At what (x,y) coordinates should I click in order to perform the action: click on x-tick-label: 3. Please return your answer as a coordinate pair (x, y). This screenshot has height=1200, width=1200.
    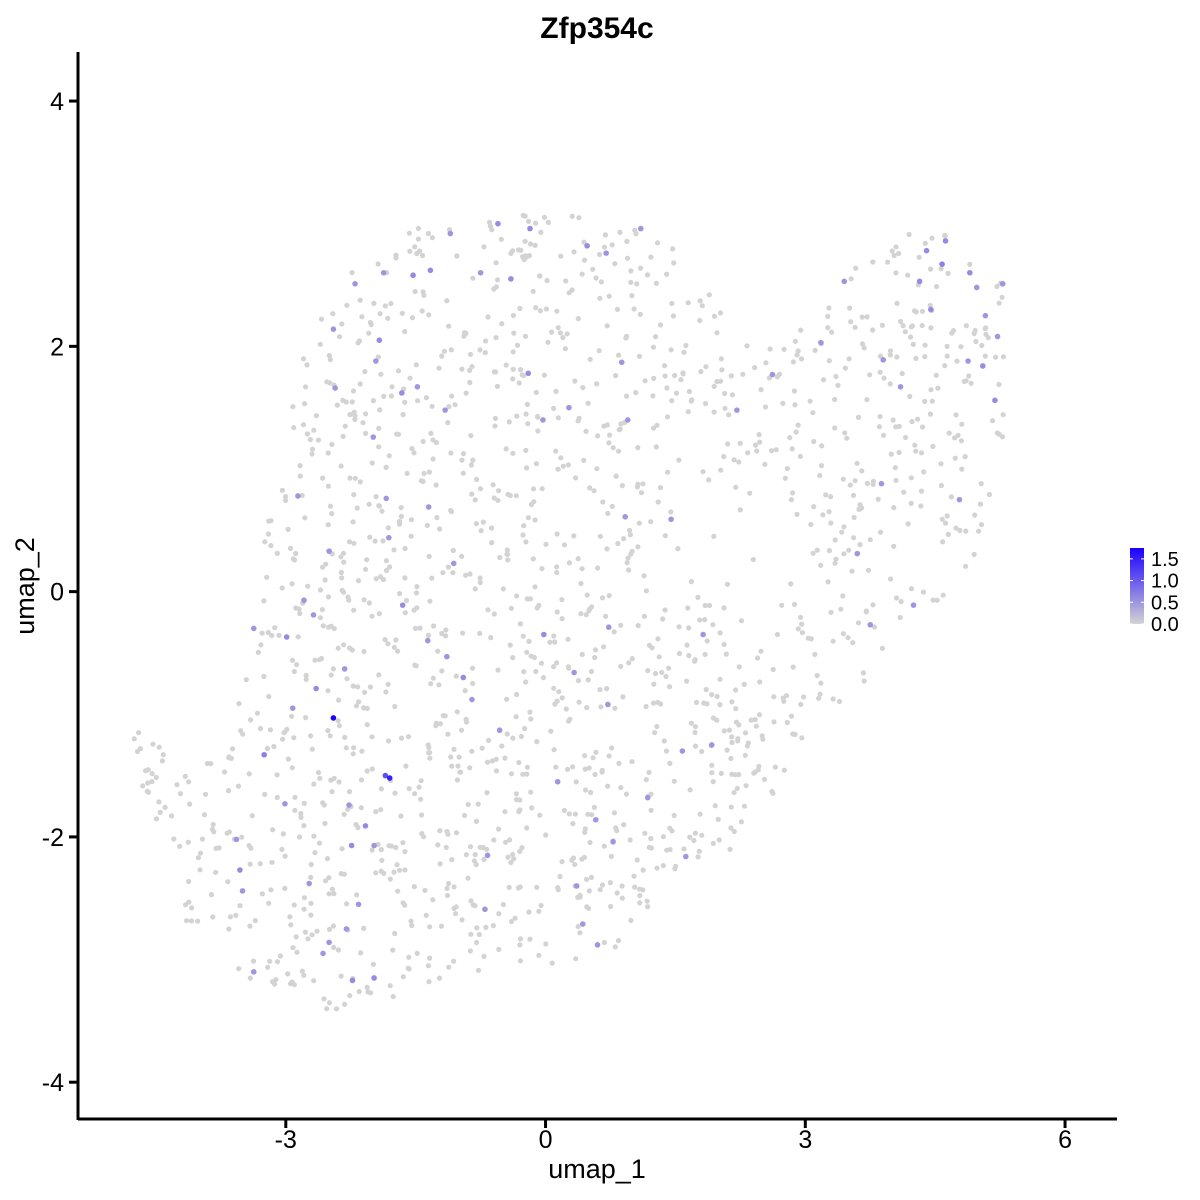
    Looking at the image, I should click on (805, 1140).